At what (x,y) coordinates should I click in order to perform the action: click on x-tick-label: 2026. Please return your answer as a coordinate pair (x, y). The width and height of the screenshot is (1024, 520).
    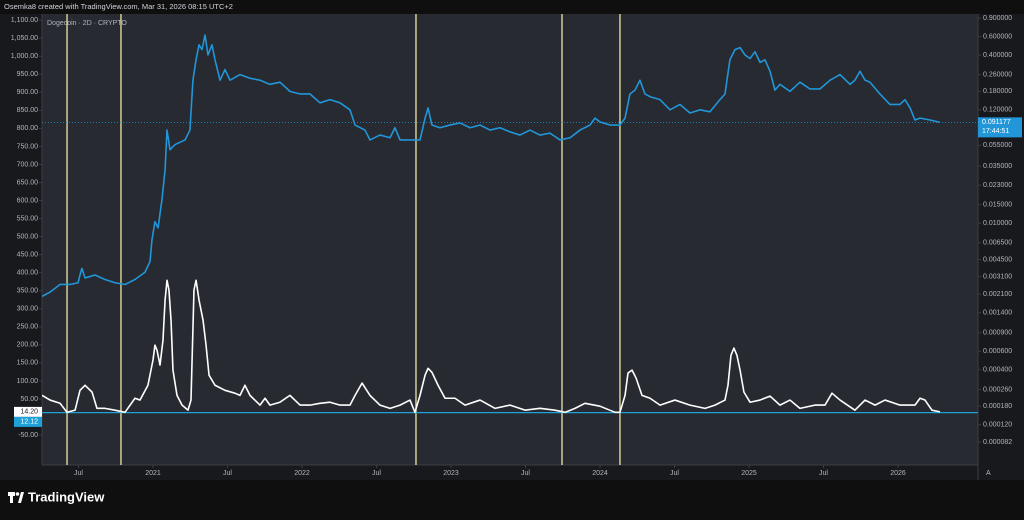
    Looking at the image, I should click on (898, 473).